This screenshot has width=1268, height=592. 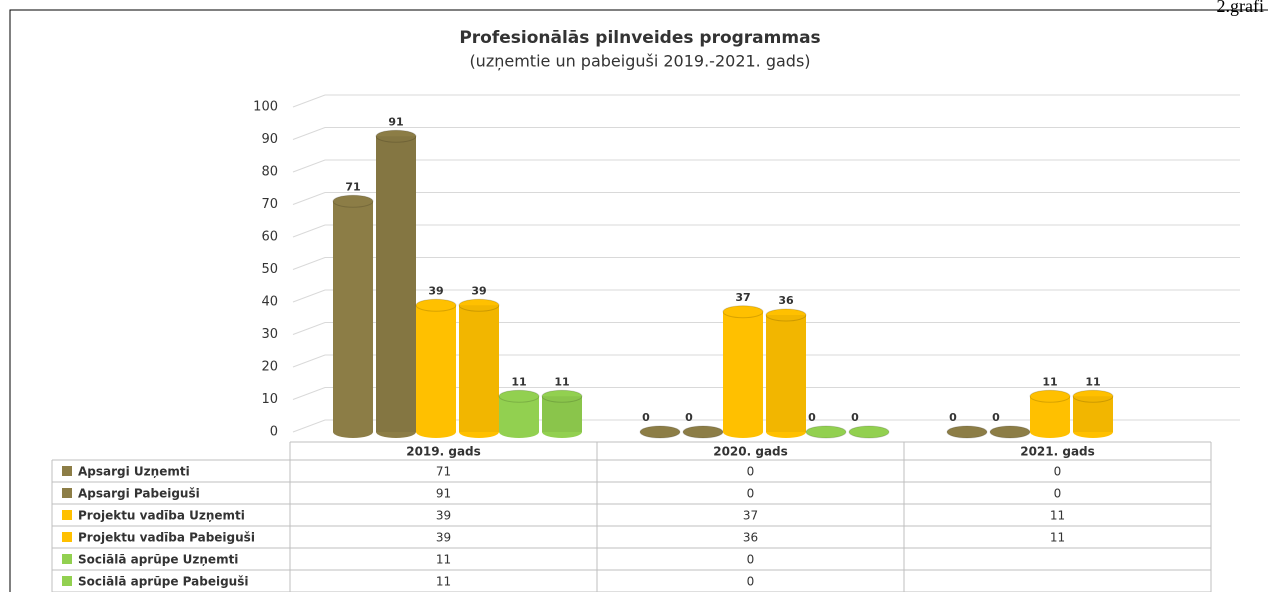 I want to click on y-tick-label: 10, so click(x=269, y=399).